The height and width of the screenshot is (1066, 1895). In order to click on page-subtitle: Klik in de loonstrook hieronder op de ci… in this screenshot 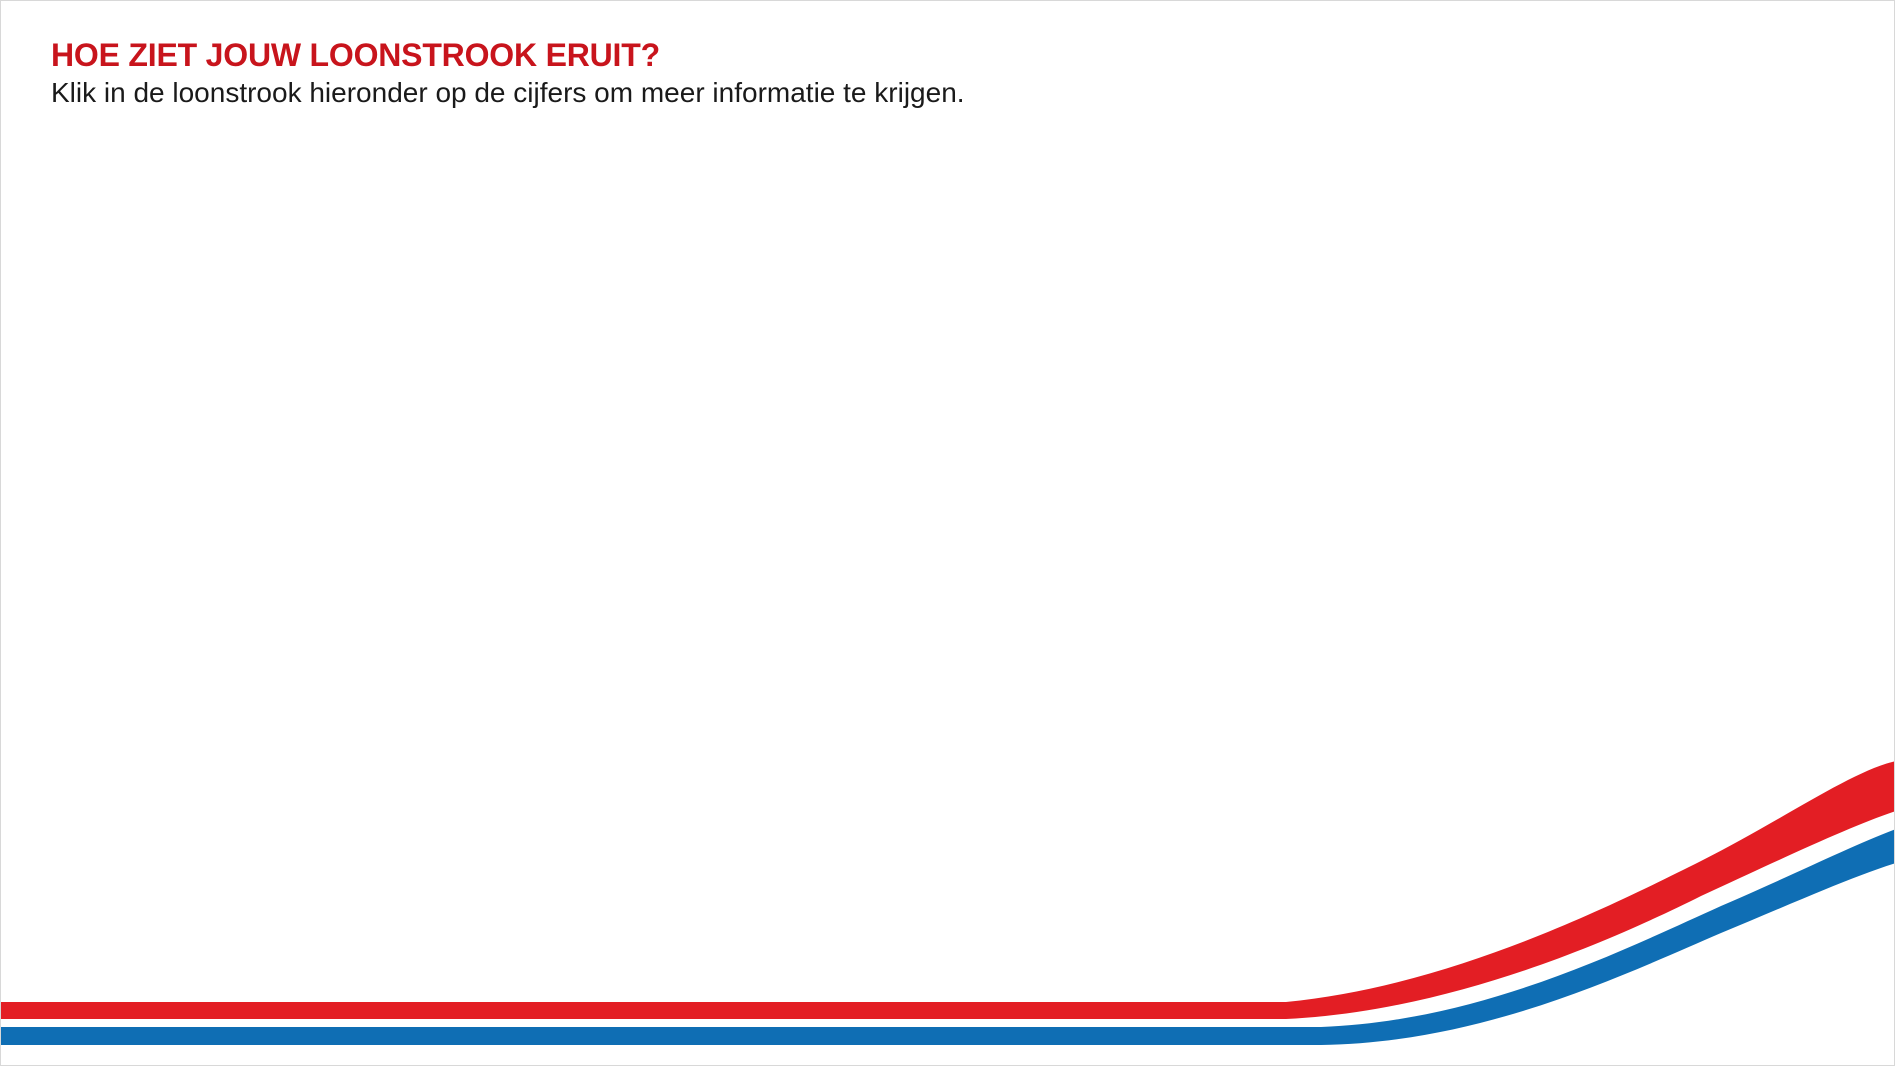, I will do `click(508, 92)`.